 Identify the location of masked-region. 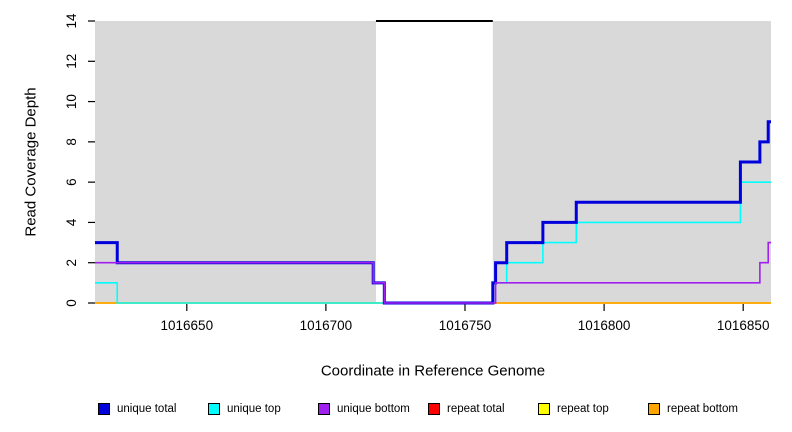
(434, 162).